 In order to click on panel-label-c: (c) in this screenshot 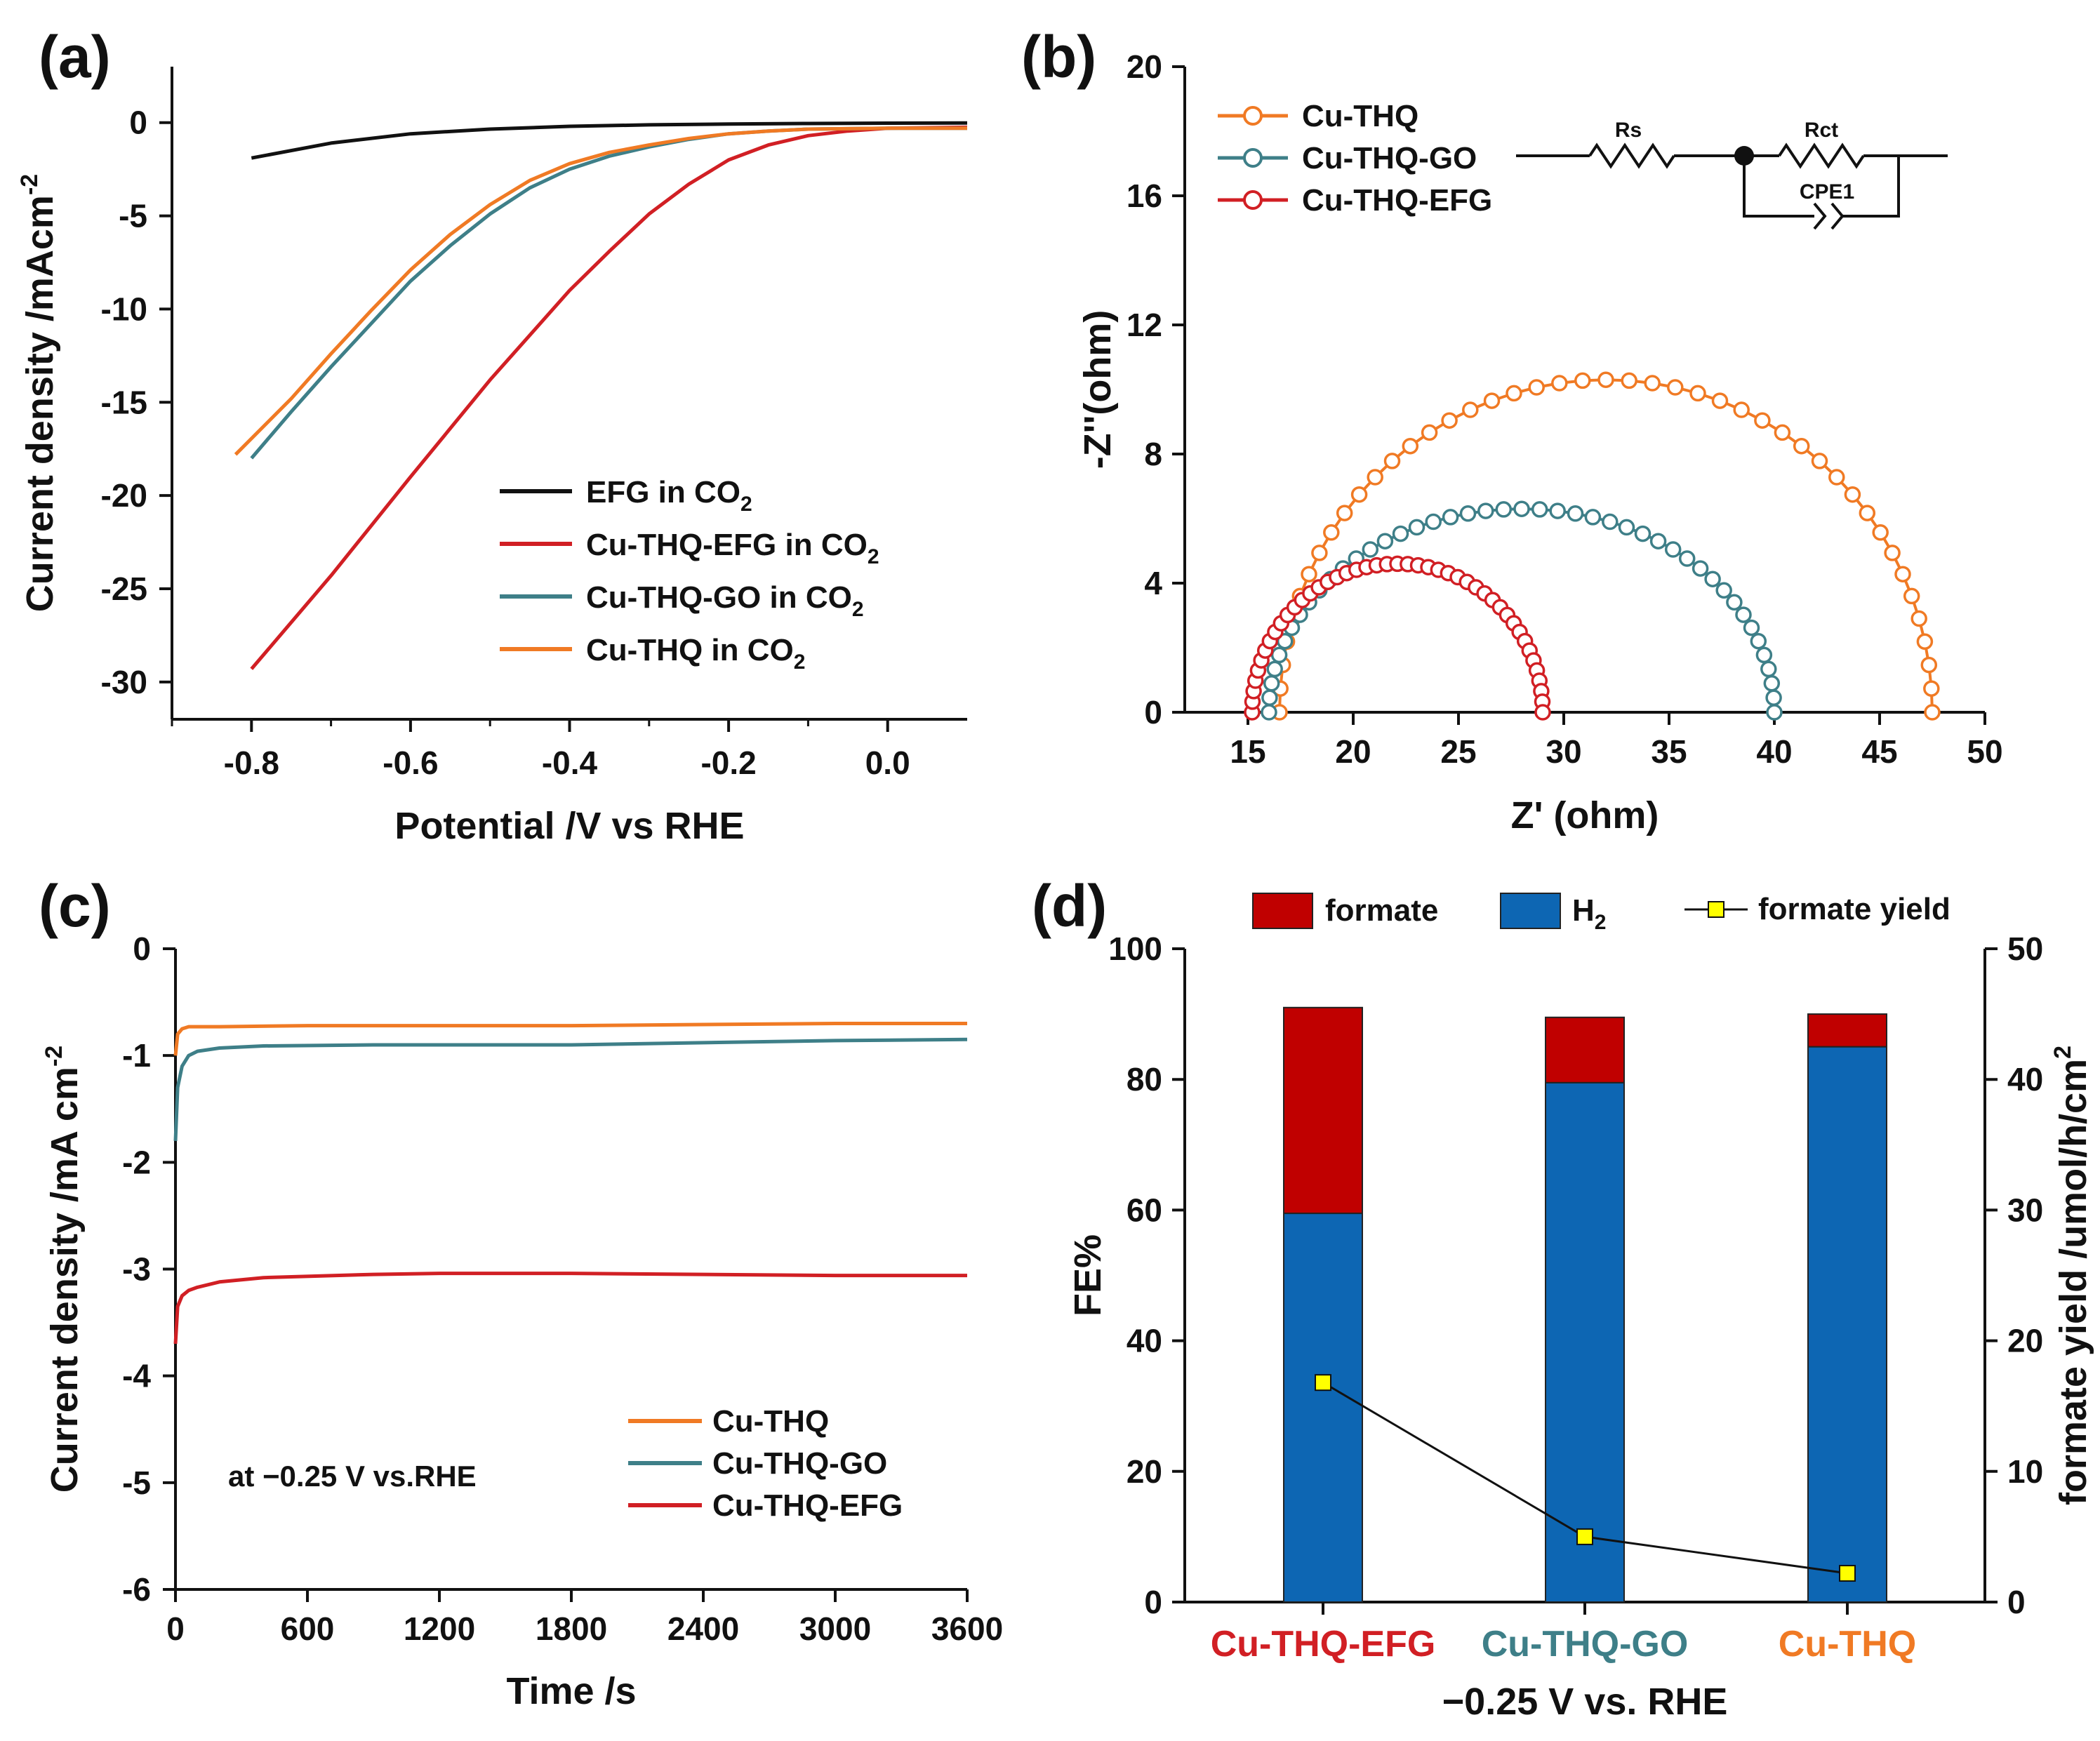, I will do `click(75, 906)`.